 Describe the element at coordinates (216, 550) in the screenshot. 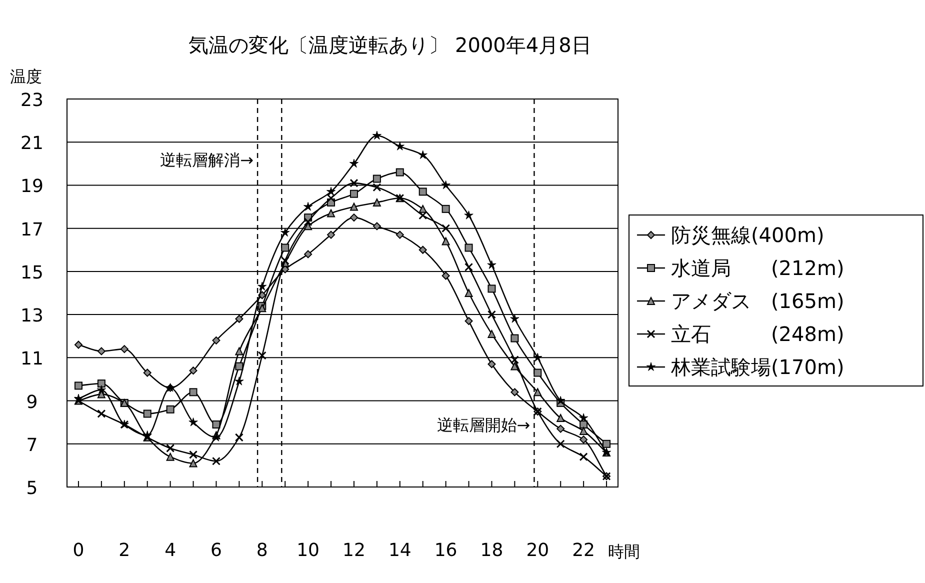

I see `x-tick-label: 6` at that location.